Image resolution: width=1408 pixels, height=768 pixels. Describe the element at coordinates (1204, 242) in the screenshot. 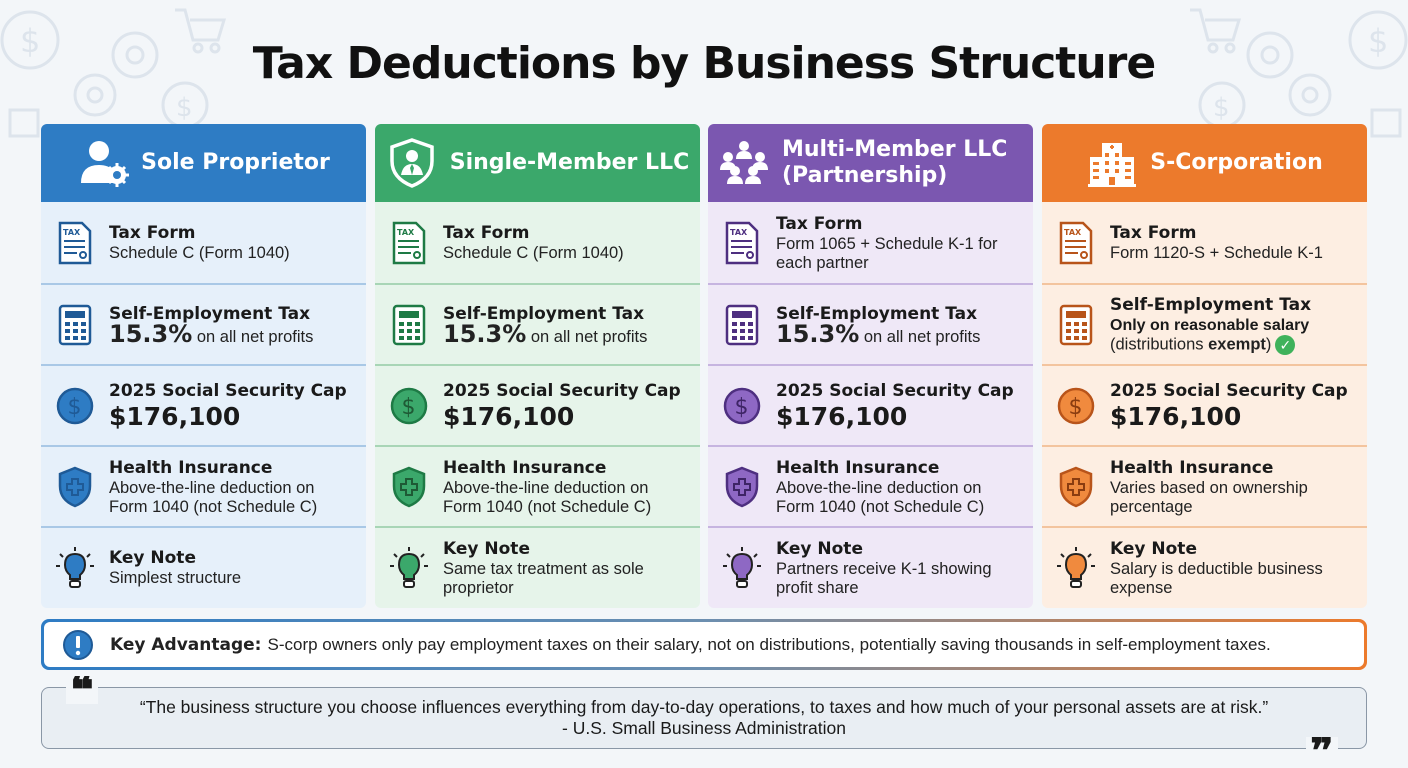

I see `tax-form-row: TAX Tax Form Form 1120-S + Schedule K-1` at that location.